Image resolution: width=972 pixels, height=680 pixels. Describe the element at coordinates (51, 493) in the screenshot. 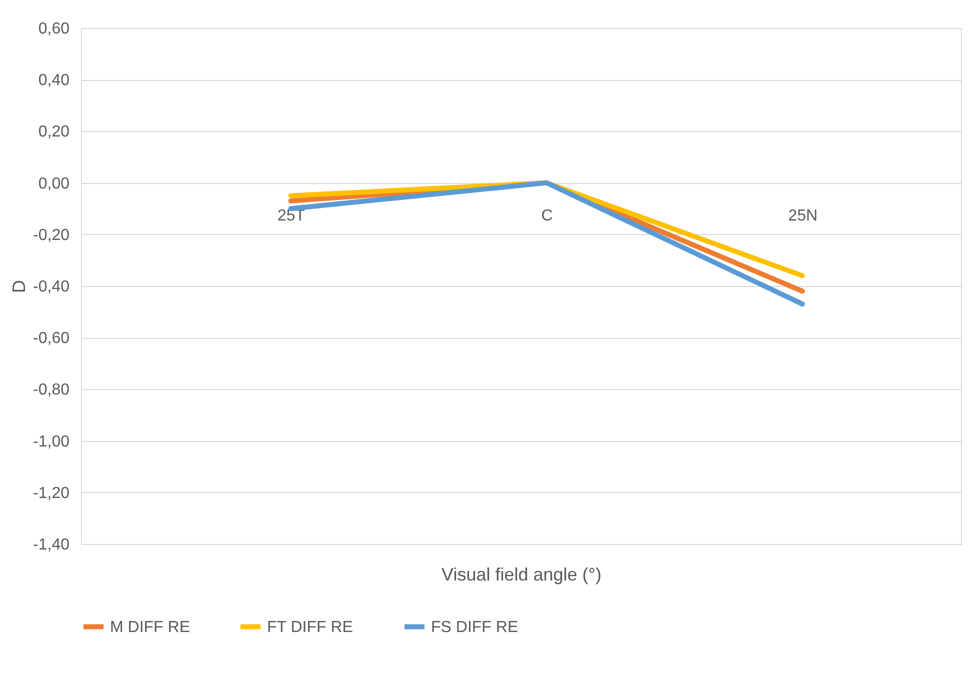

I see `y-tick-label: -1,20` at that location.